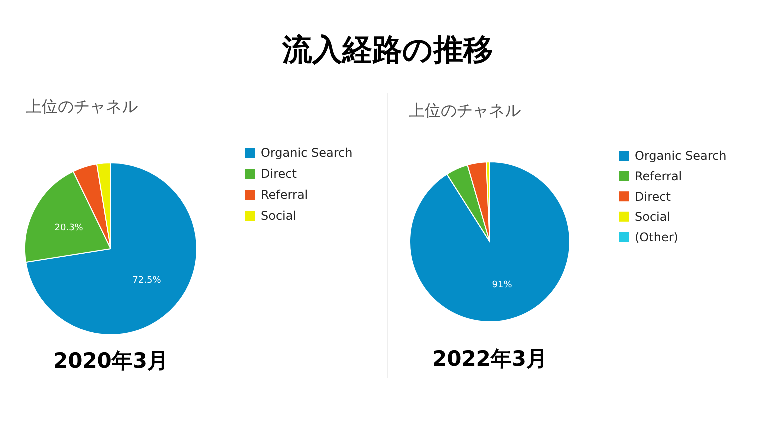 This screenshot has width=760, height=428. What do you see at coordinates (490, 359) in the screenshot?
I see `text: 2022年3月` at bounding box center [490, 359].